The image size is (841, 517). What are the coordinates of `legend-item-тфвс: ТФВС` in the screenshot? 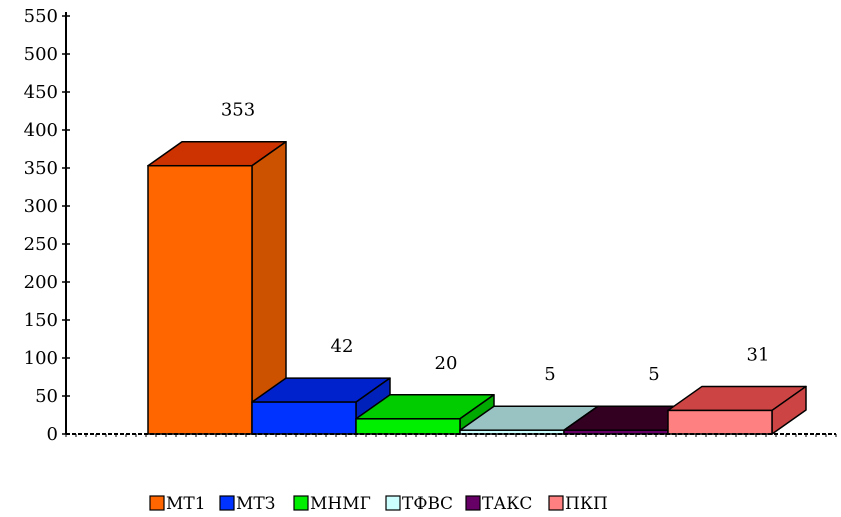 It's located at (419, 504).